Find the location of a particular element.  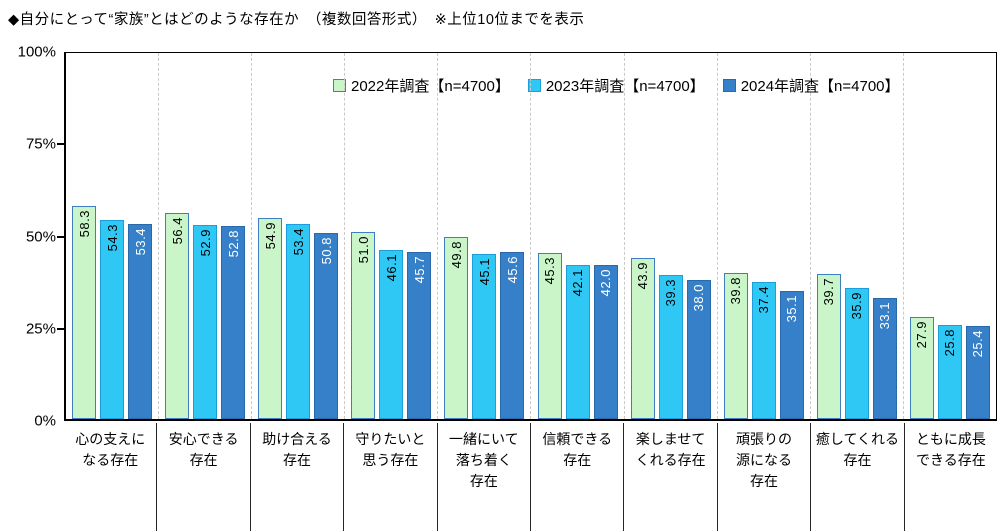

bar-value-label: 39.3 is located at coordinates (671, 292).